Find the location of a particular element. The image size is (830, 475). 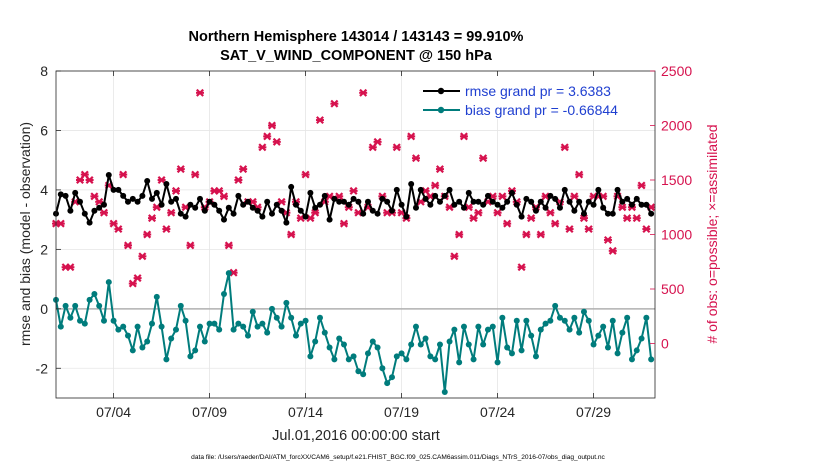

chart-subtitle: SAT_V_WIND_COMPONENT @ 150 hPa is located at coordinates (356, 56).